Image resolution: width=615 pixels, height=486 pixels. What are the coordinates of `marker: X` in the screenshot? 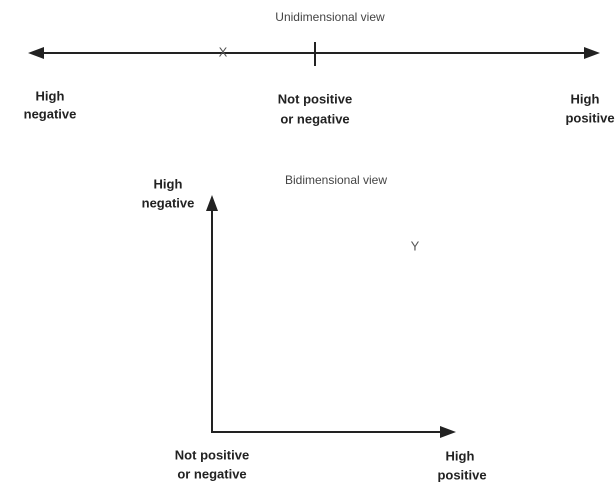 It's located at (223, 51).